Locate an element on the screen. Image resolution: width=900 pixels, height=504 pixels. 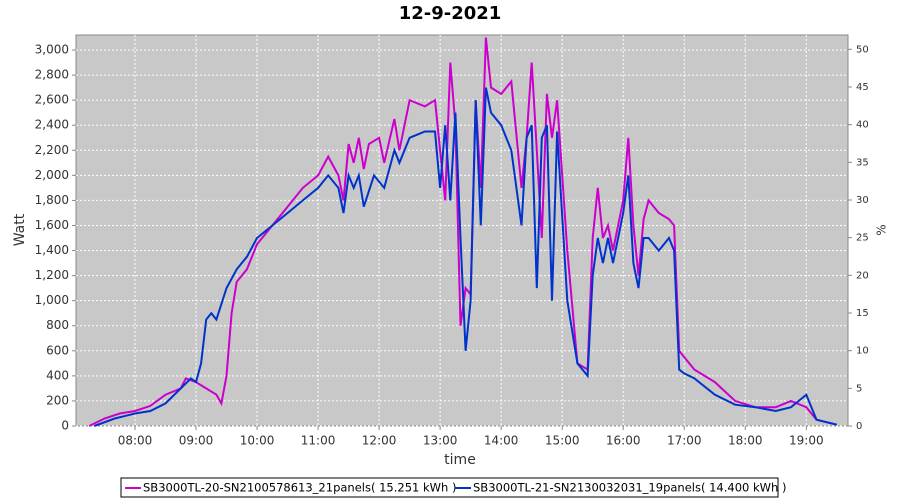
y-tick-label: 600 is located at coordinates (57, 350).